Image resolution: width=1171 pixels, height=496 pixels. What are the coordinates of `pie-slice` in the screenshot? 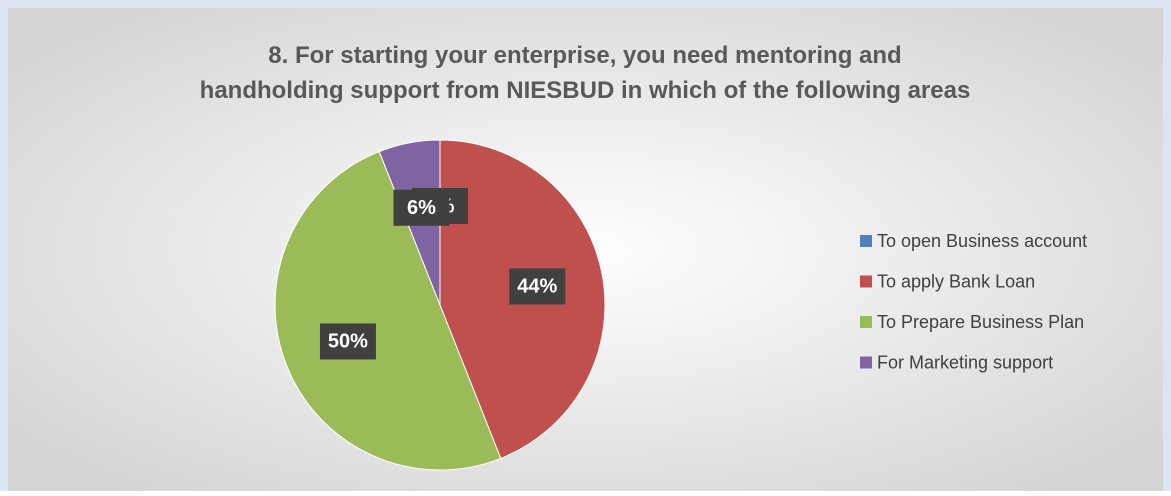 It's located at (388, 310).